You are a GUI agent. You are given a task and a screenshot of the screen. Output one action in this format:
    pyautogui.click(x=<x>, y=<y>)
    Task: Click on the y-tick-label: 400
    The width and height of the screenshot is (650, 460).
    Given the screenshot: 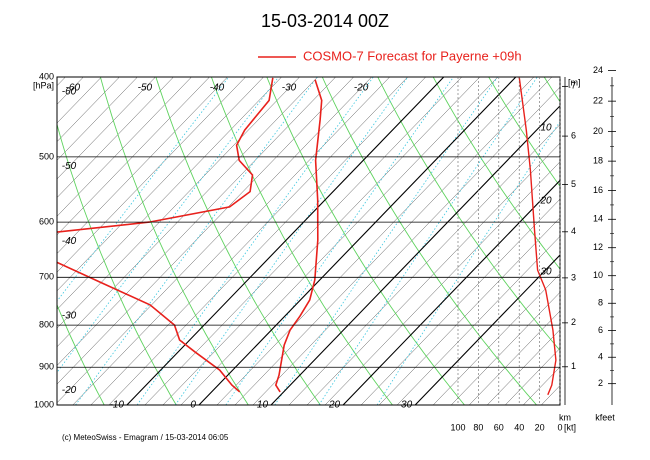 What is the action you would take?
    pyautogui.click(x=46, y=76)
    